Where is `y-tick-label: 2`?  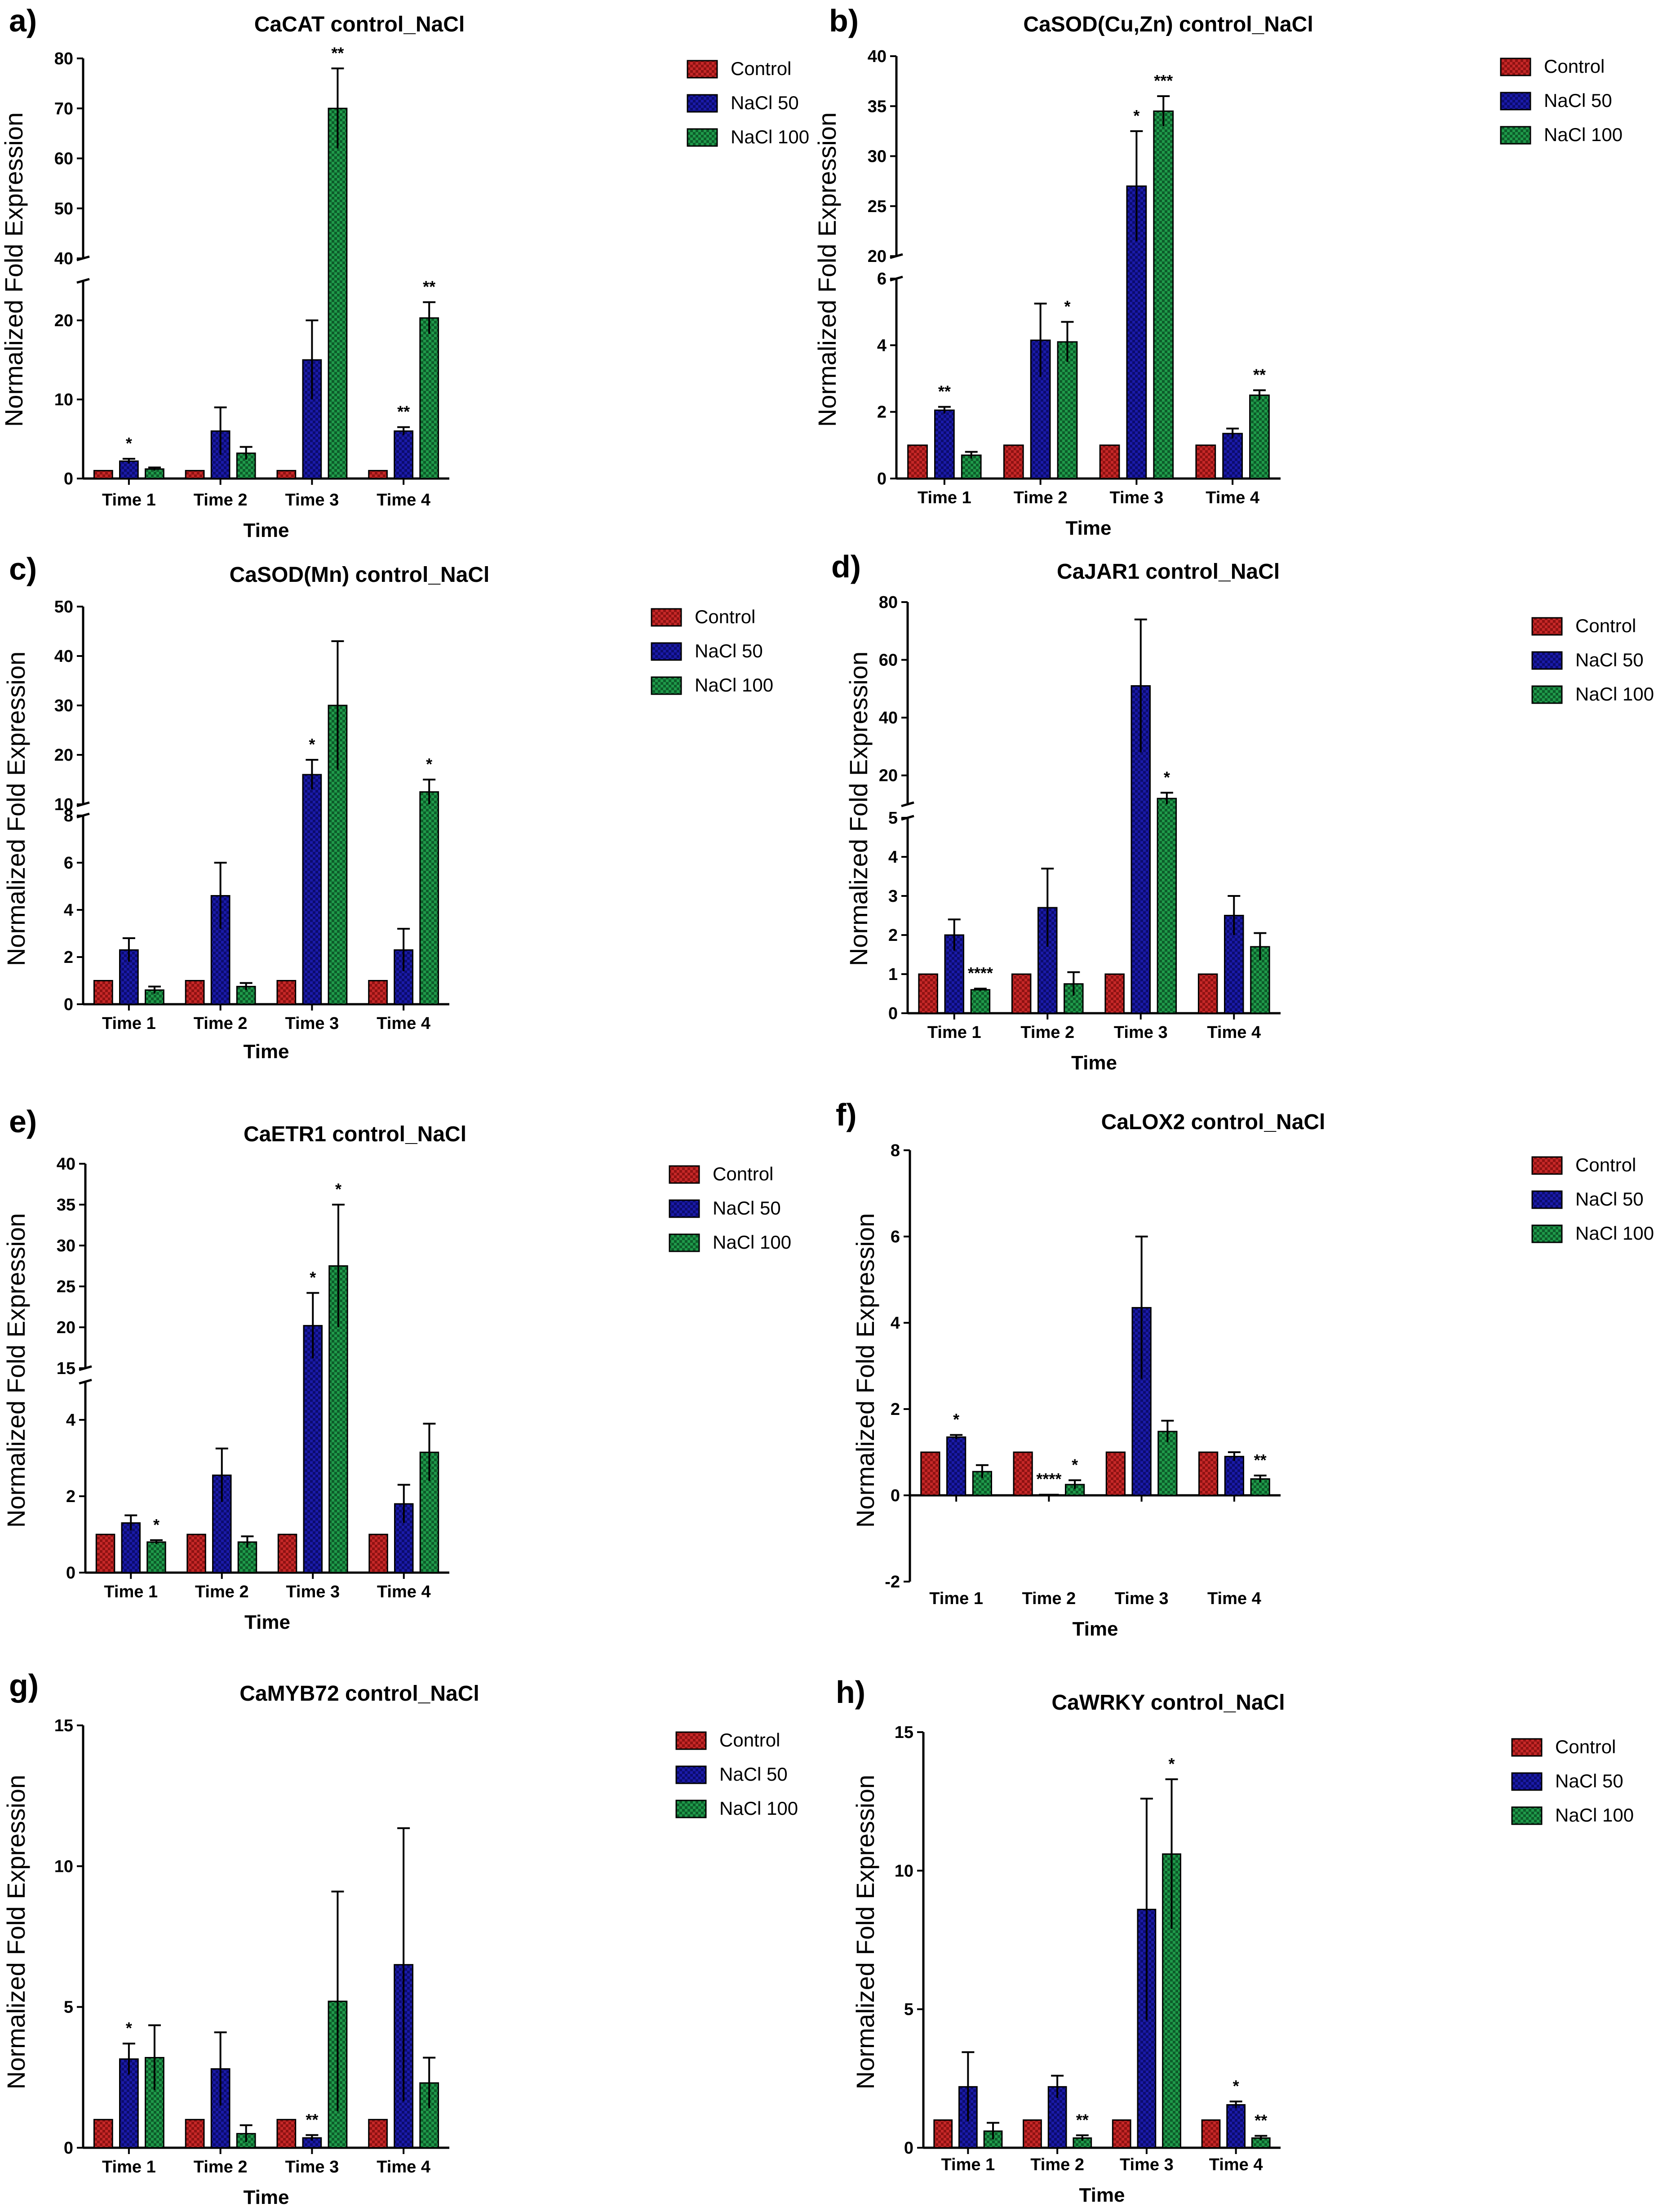
y-tick-label: 2 is located at coordinates (882, 412).